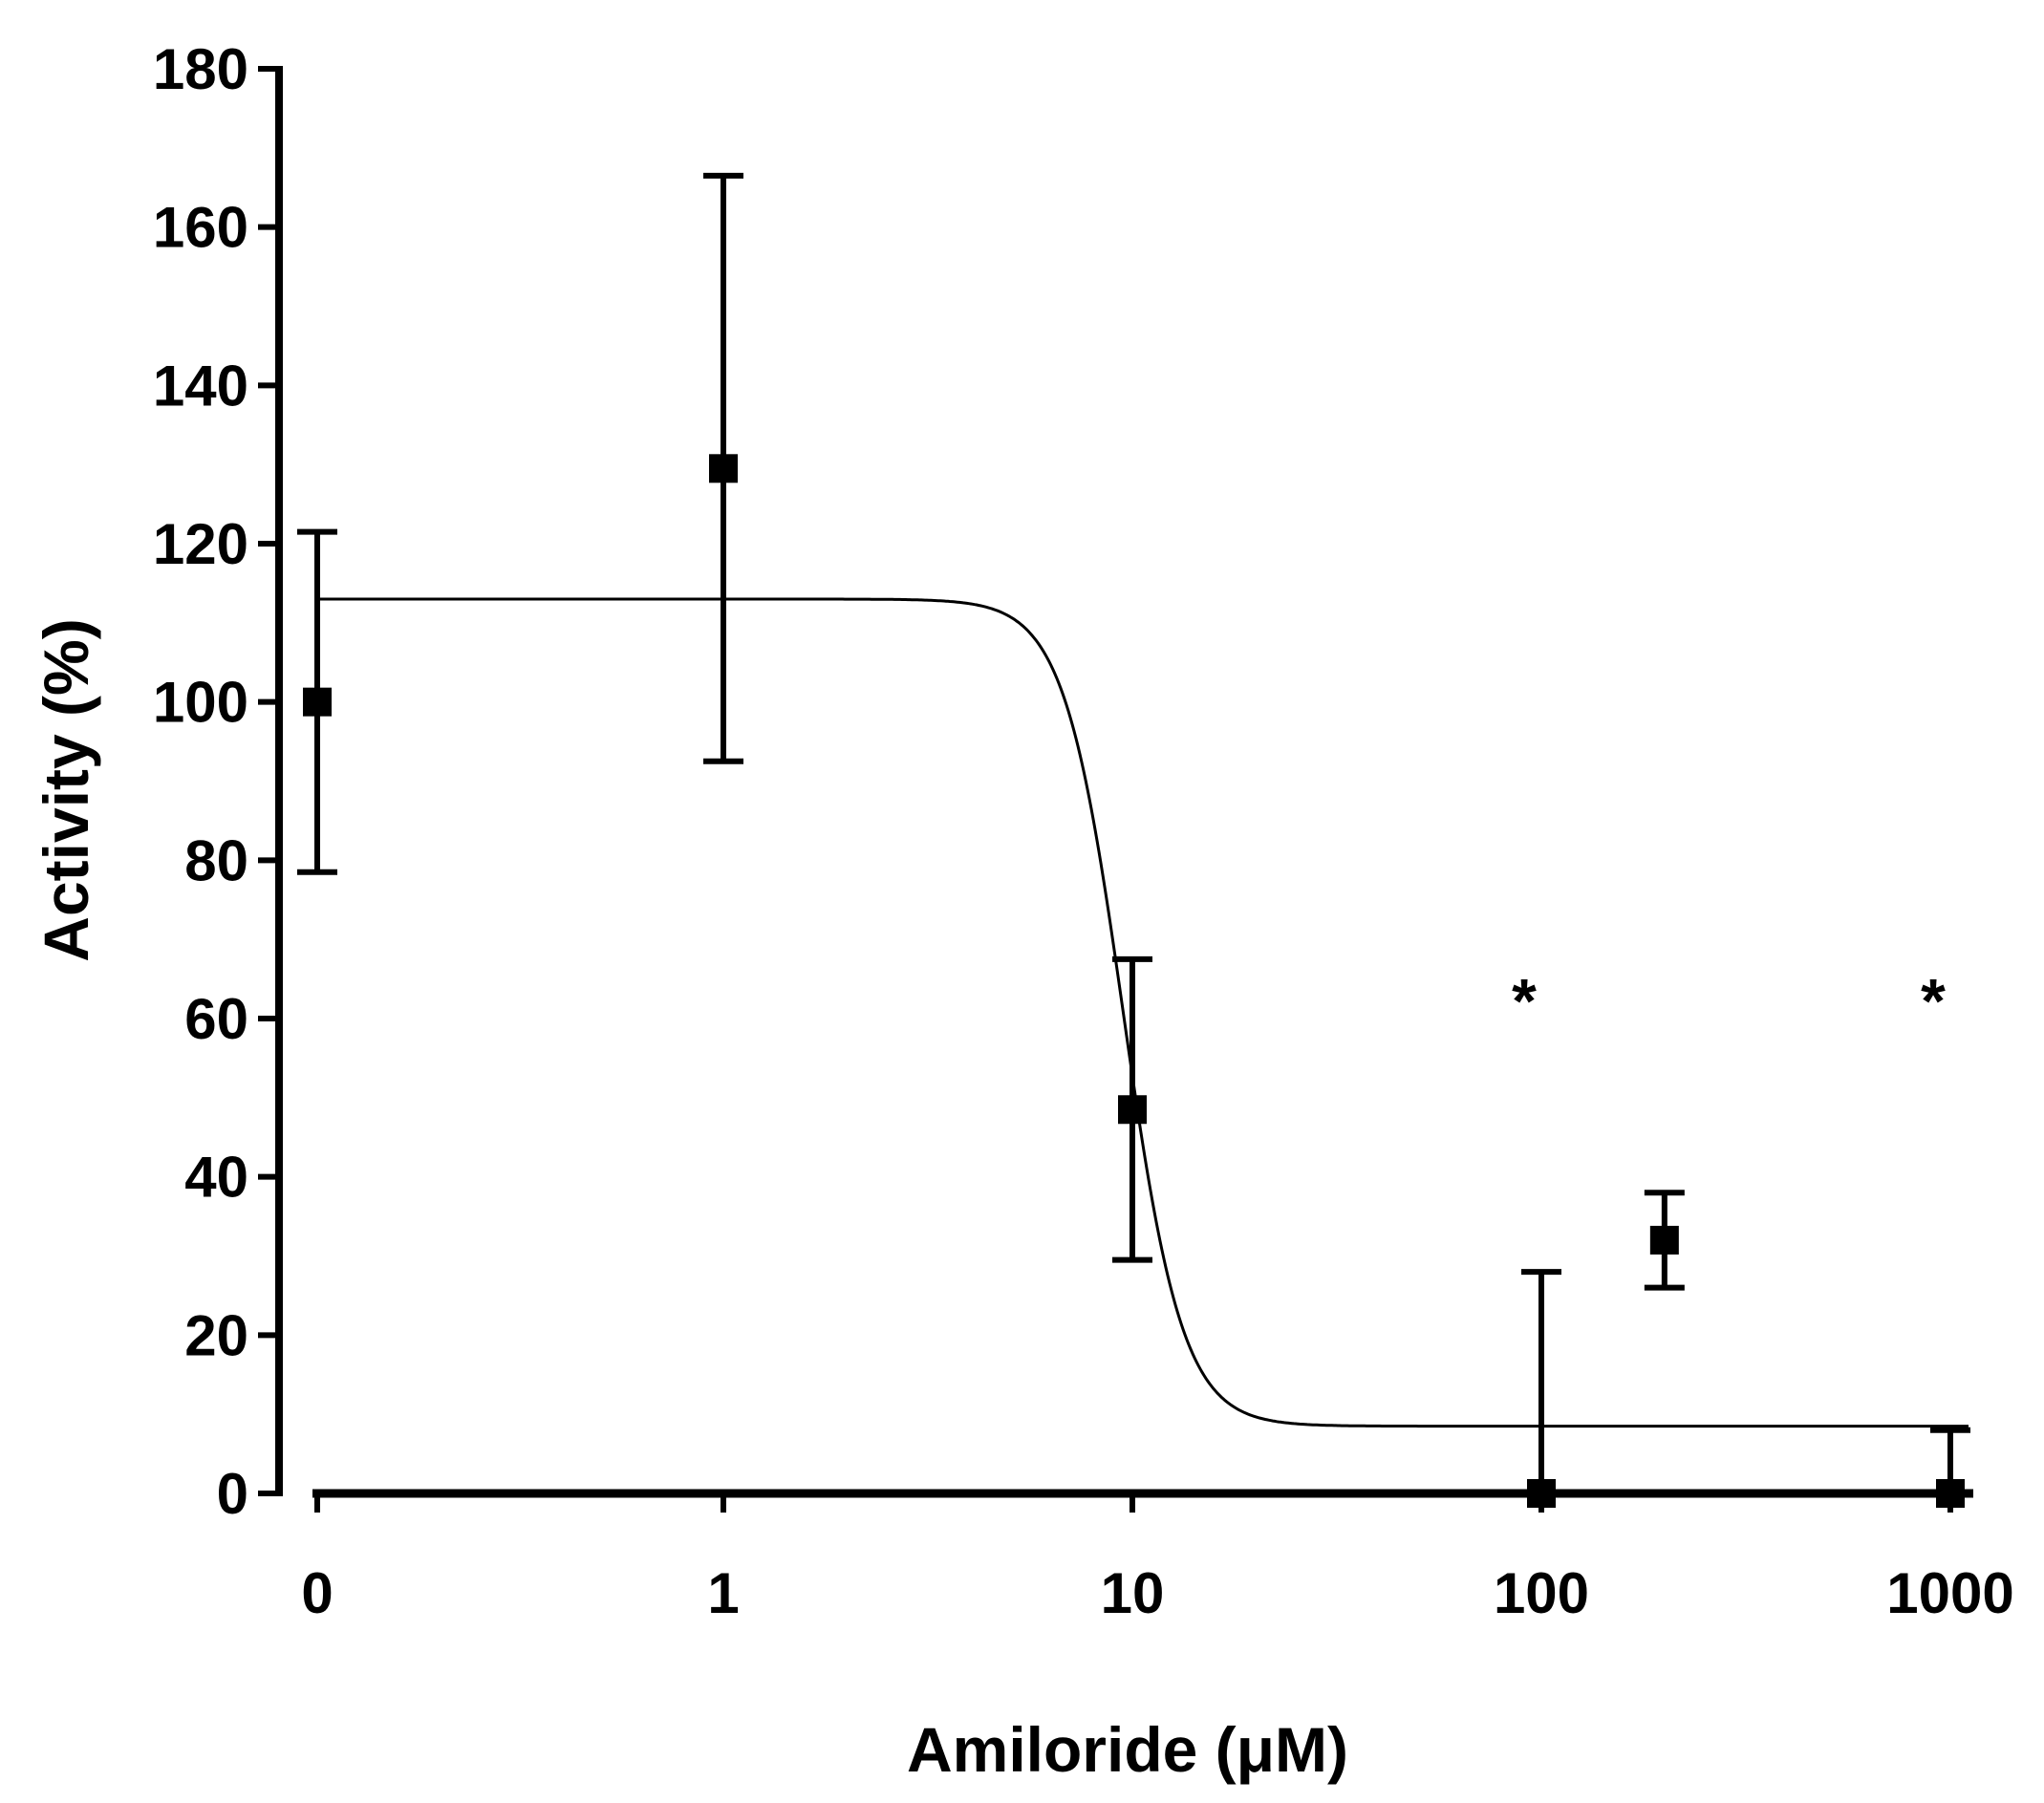 The height and width of the screenshot is (1803, 2044). I want to click on x-tick-label-10: 10, so click(1133, 1593).